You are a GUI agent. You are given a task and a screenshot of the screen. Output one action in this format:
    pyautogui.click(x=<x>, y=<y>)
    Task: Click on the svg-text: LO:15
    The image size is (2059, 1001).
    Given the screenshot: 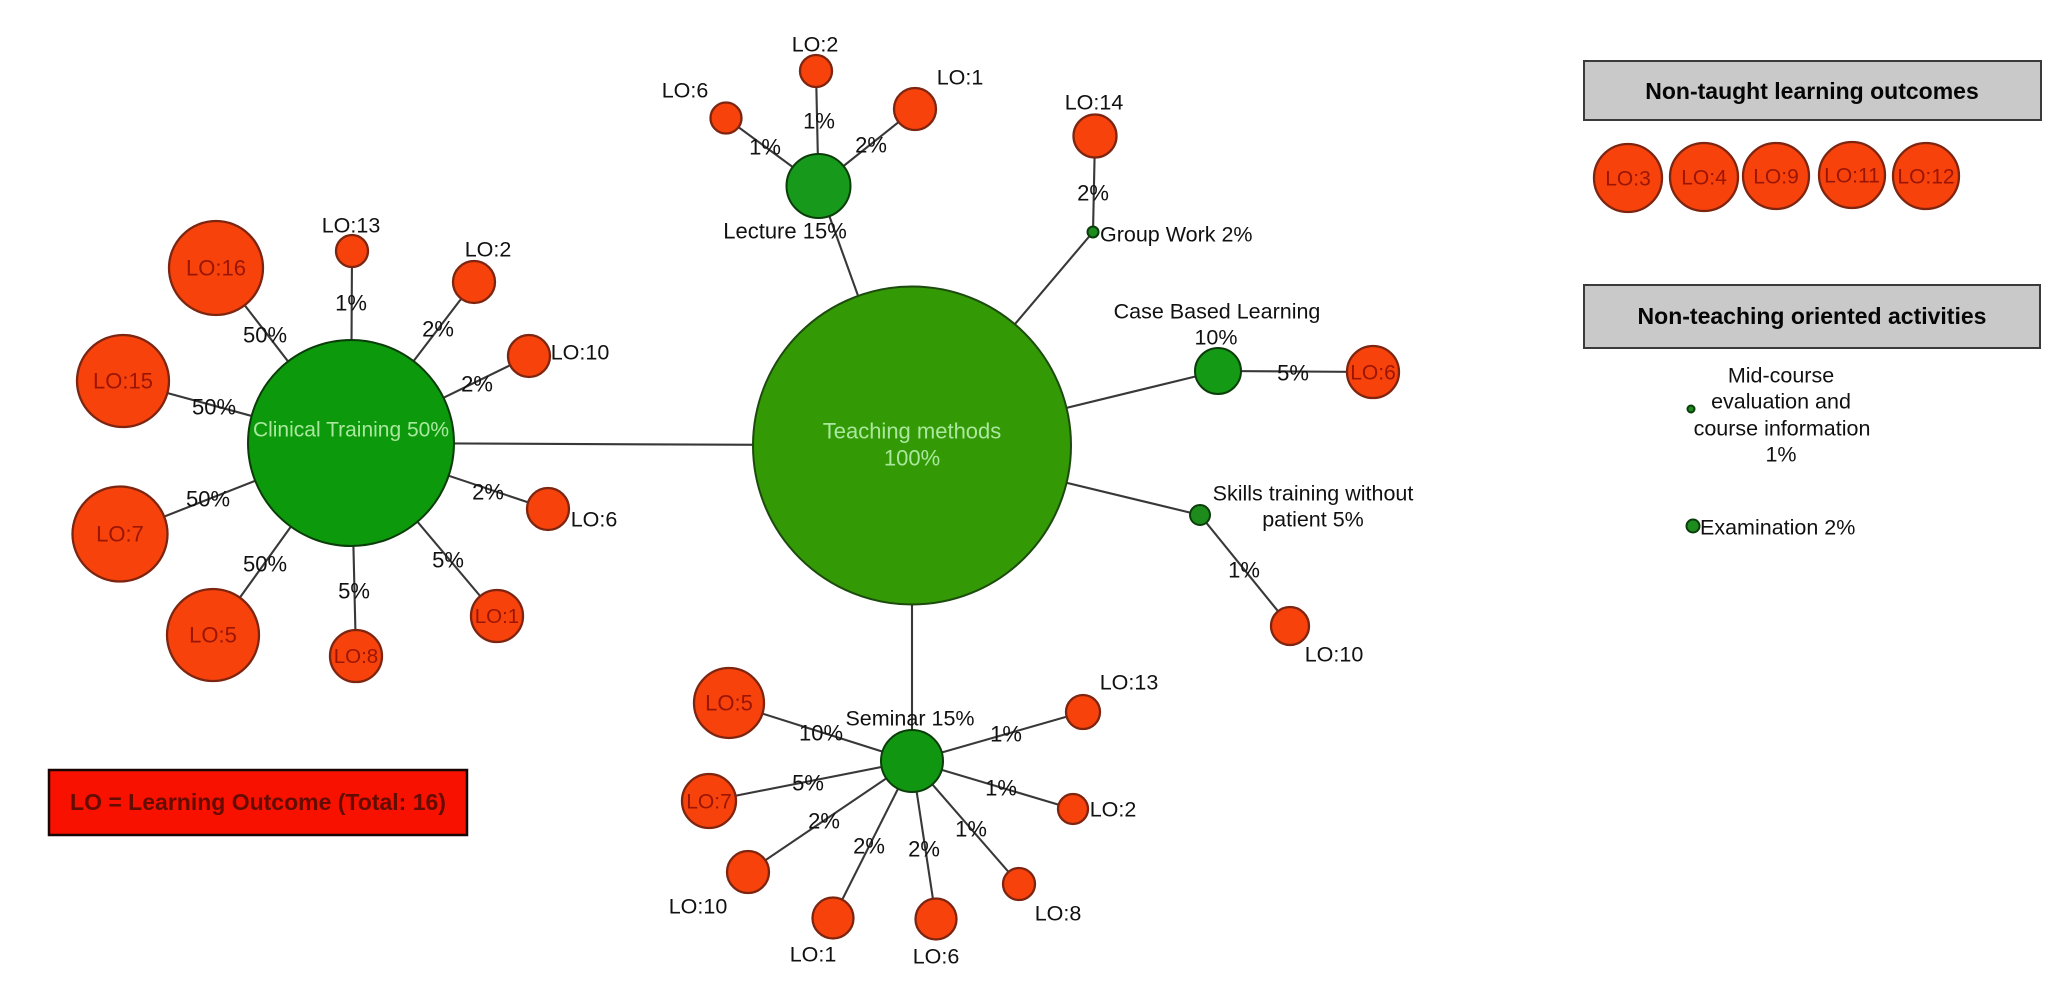 What is the action you would take?
    pyautogui.click(x=123, y=381)
    